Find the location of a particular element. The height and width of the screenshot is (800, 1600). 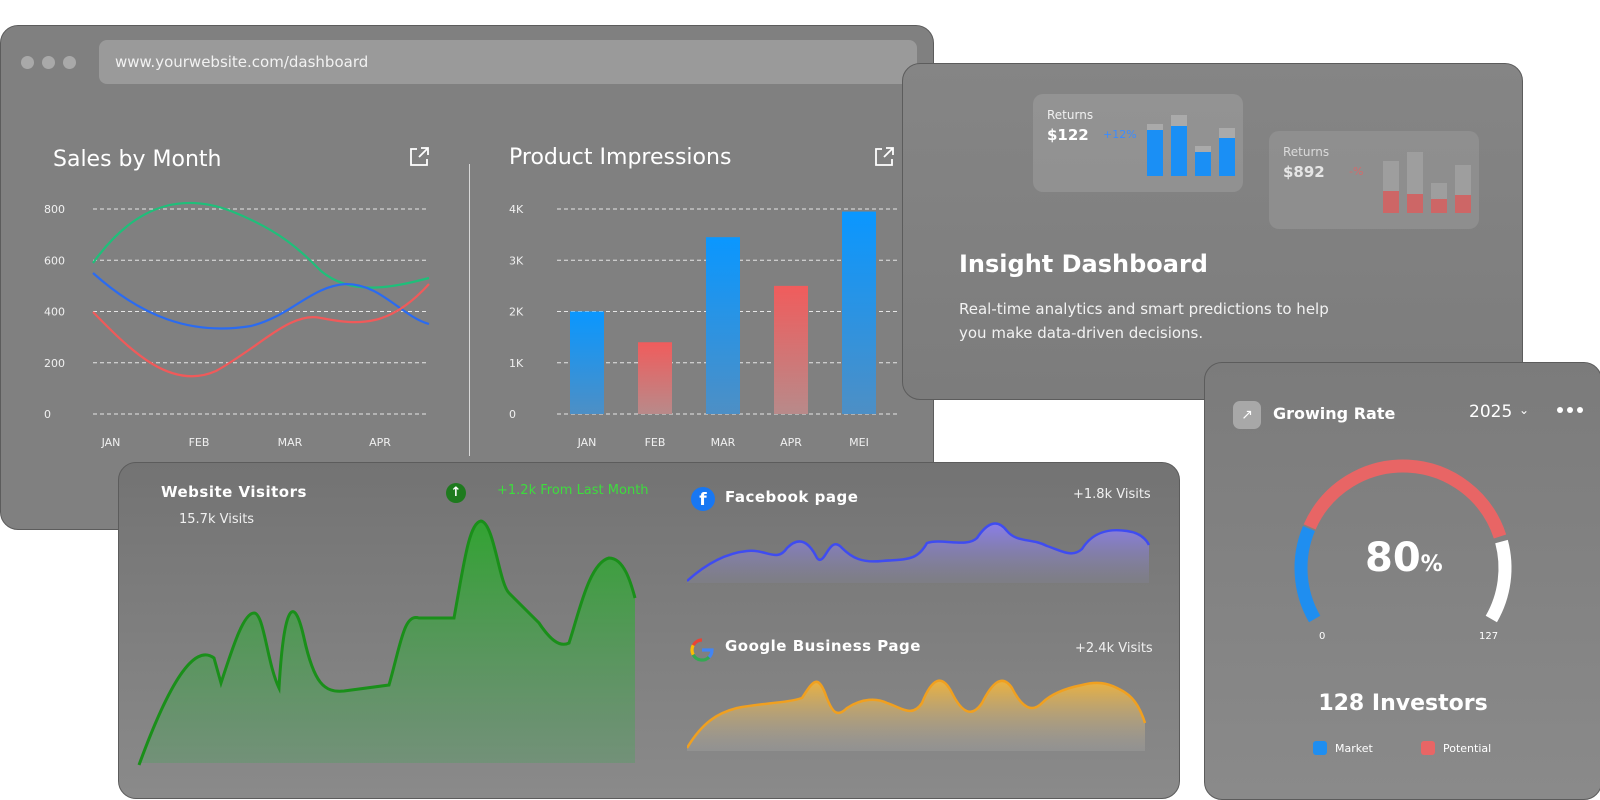

returns-change: -% is located at coordinates (1356, 171).